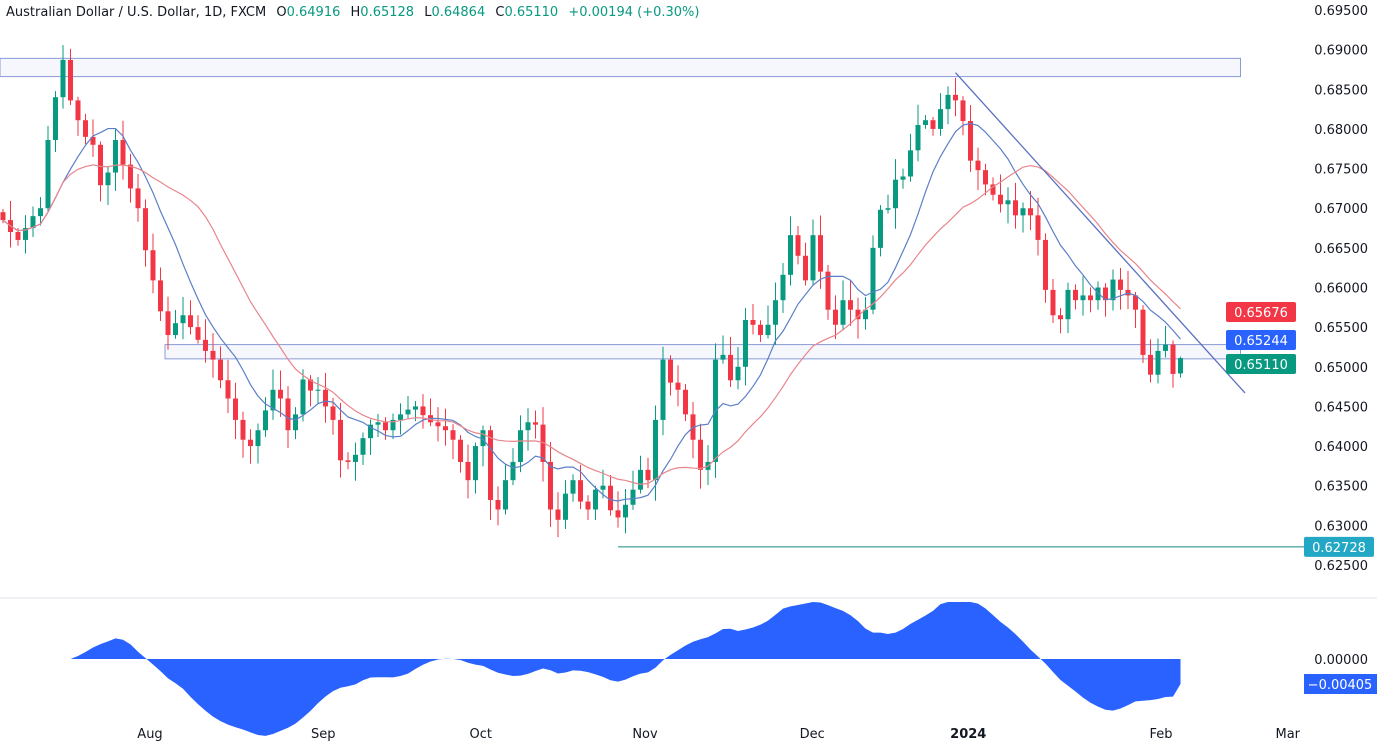 The height and width of the screenshot is (745, 1377). What do you see at coordinates (1341, 368) in the screenshot?
I see `y-tick-label: 0.65000` at bounding box center [1341, 368].